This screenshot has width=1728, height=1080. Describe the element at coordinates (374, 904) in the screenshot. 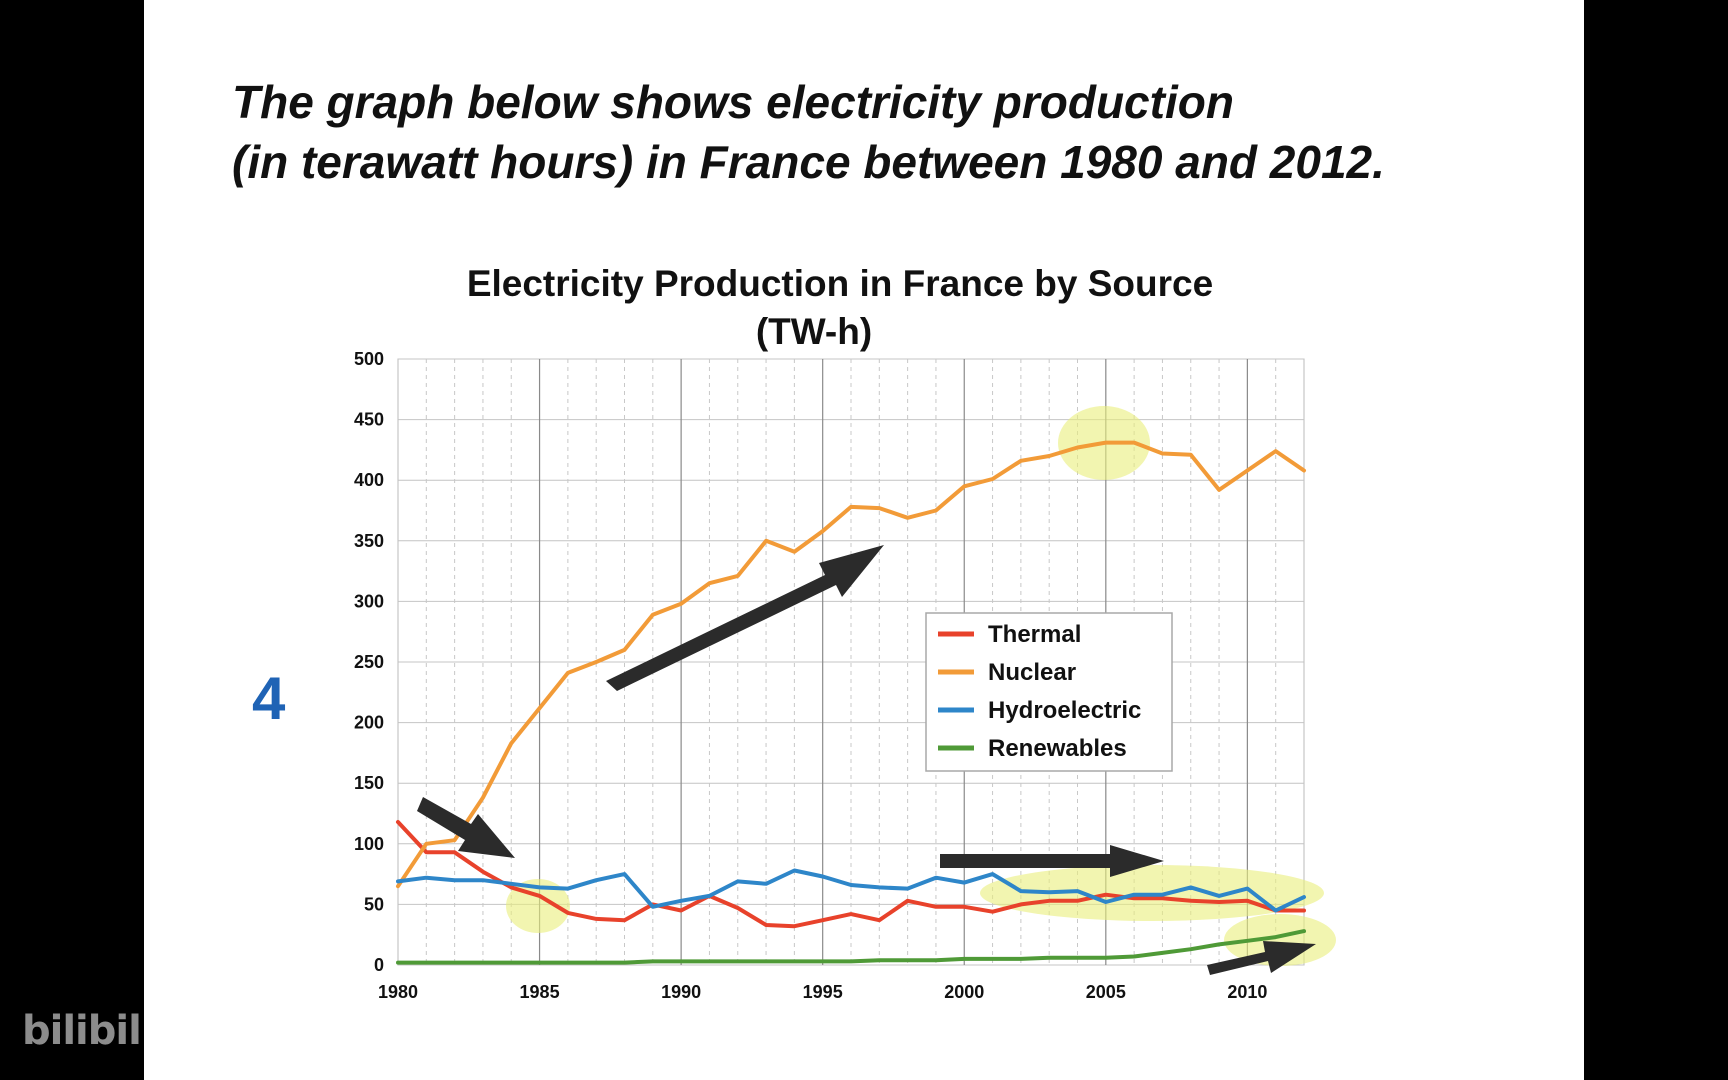

I see `y-tick-label: 50` at that location.